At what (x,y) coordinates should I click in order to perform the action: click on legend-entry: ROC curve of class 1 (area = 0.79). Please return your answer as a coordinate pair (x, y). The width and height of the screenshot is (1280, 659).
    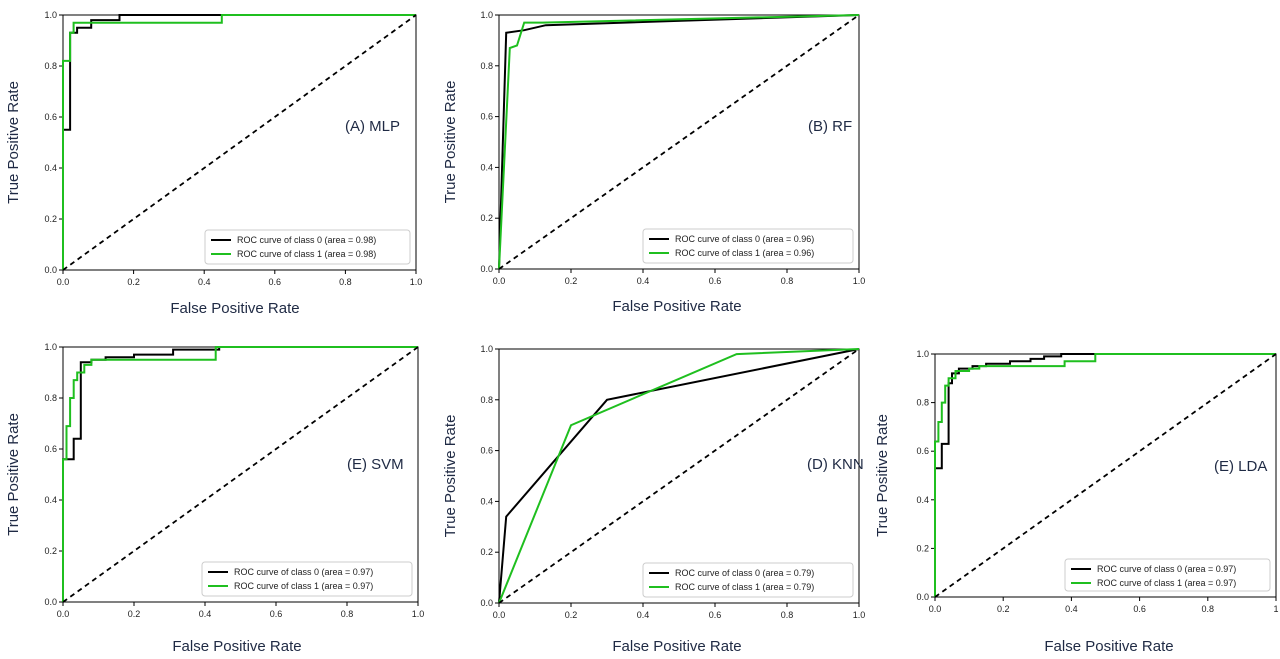
    Looking at the image, I should click on (744, 587).